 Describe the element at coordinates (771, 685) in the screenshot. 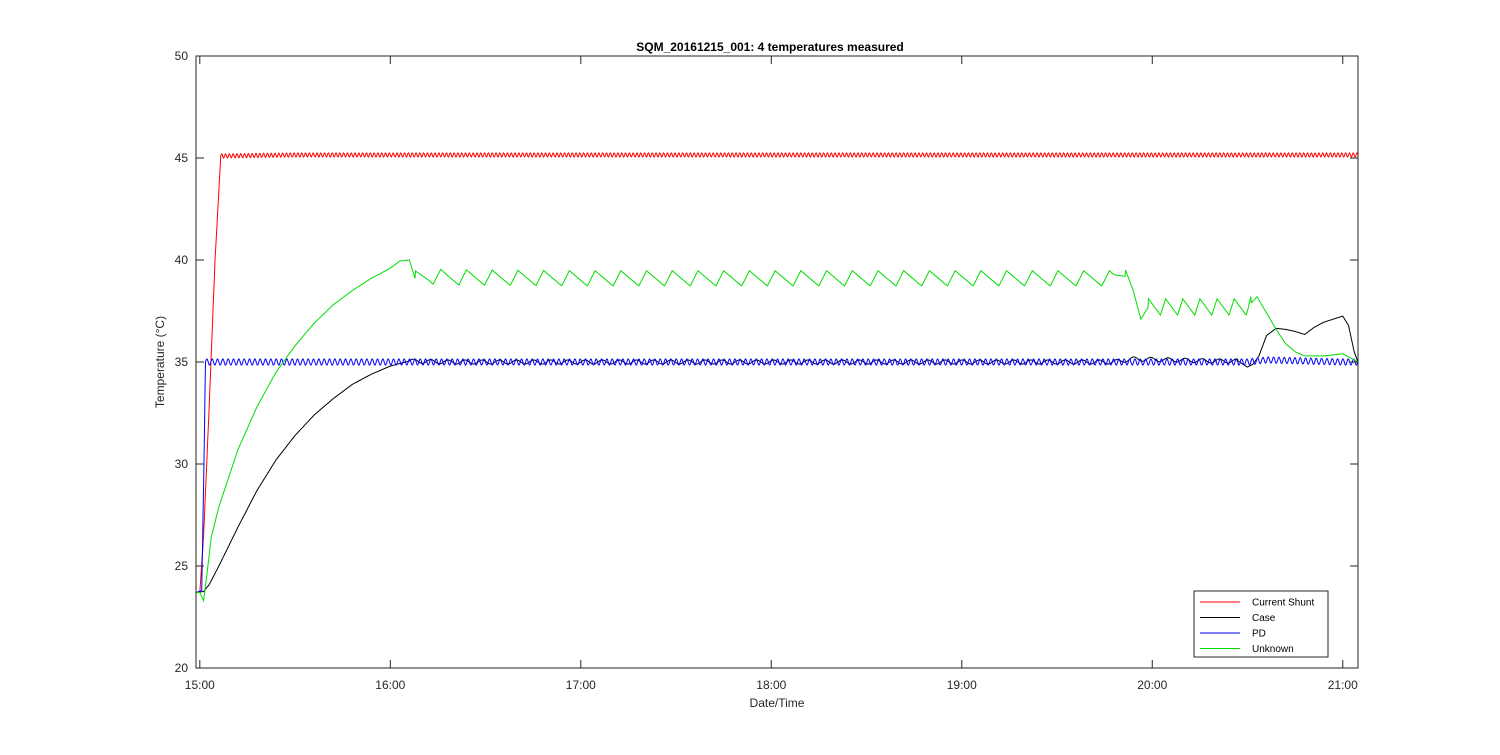

I see `x-tick-label: 18:00` at that location.